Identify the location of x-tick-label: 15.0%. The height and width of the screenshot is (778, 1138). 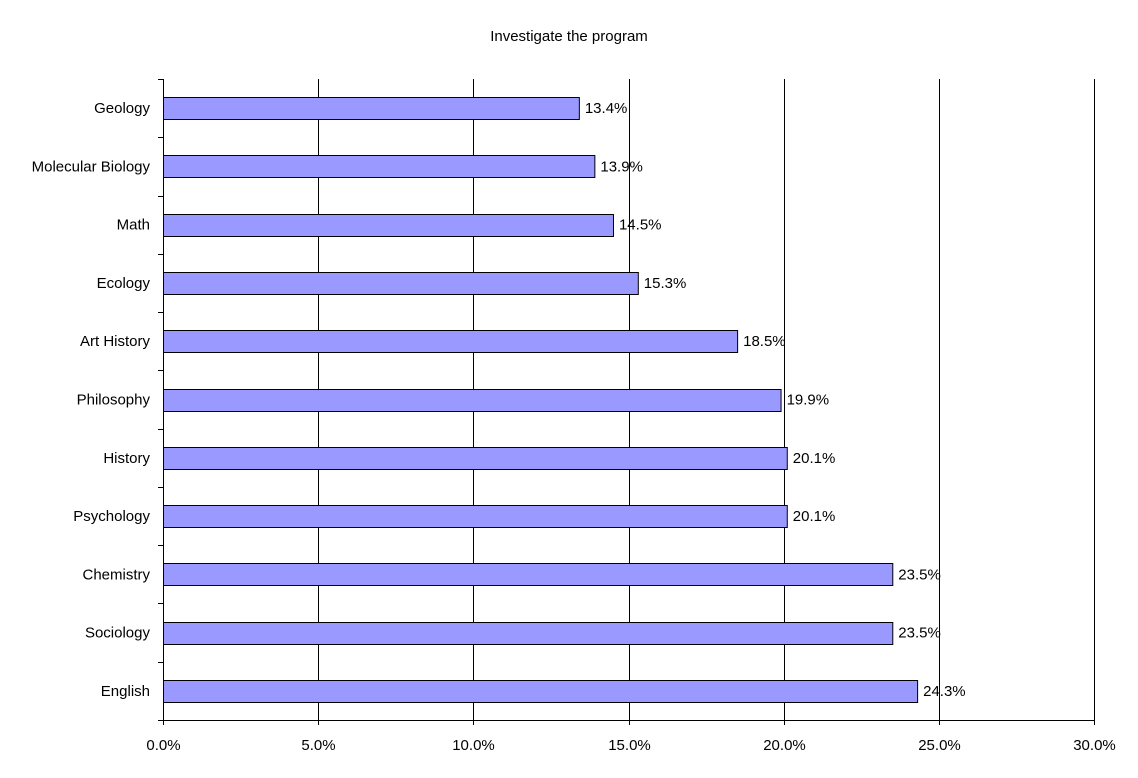
(629, 745).